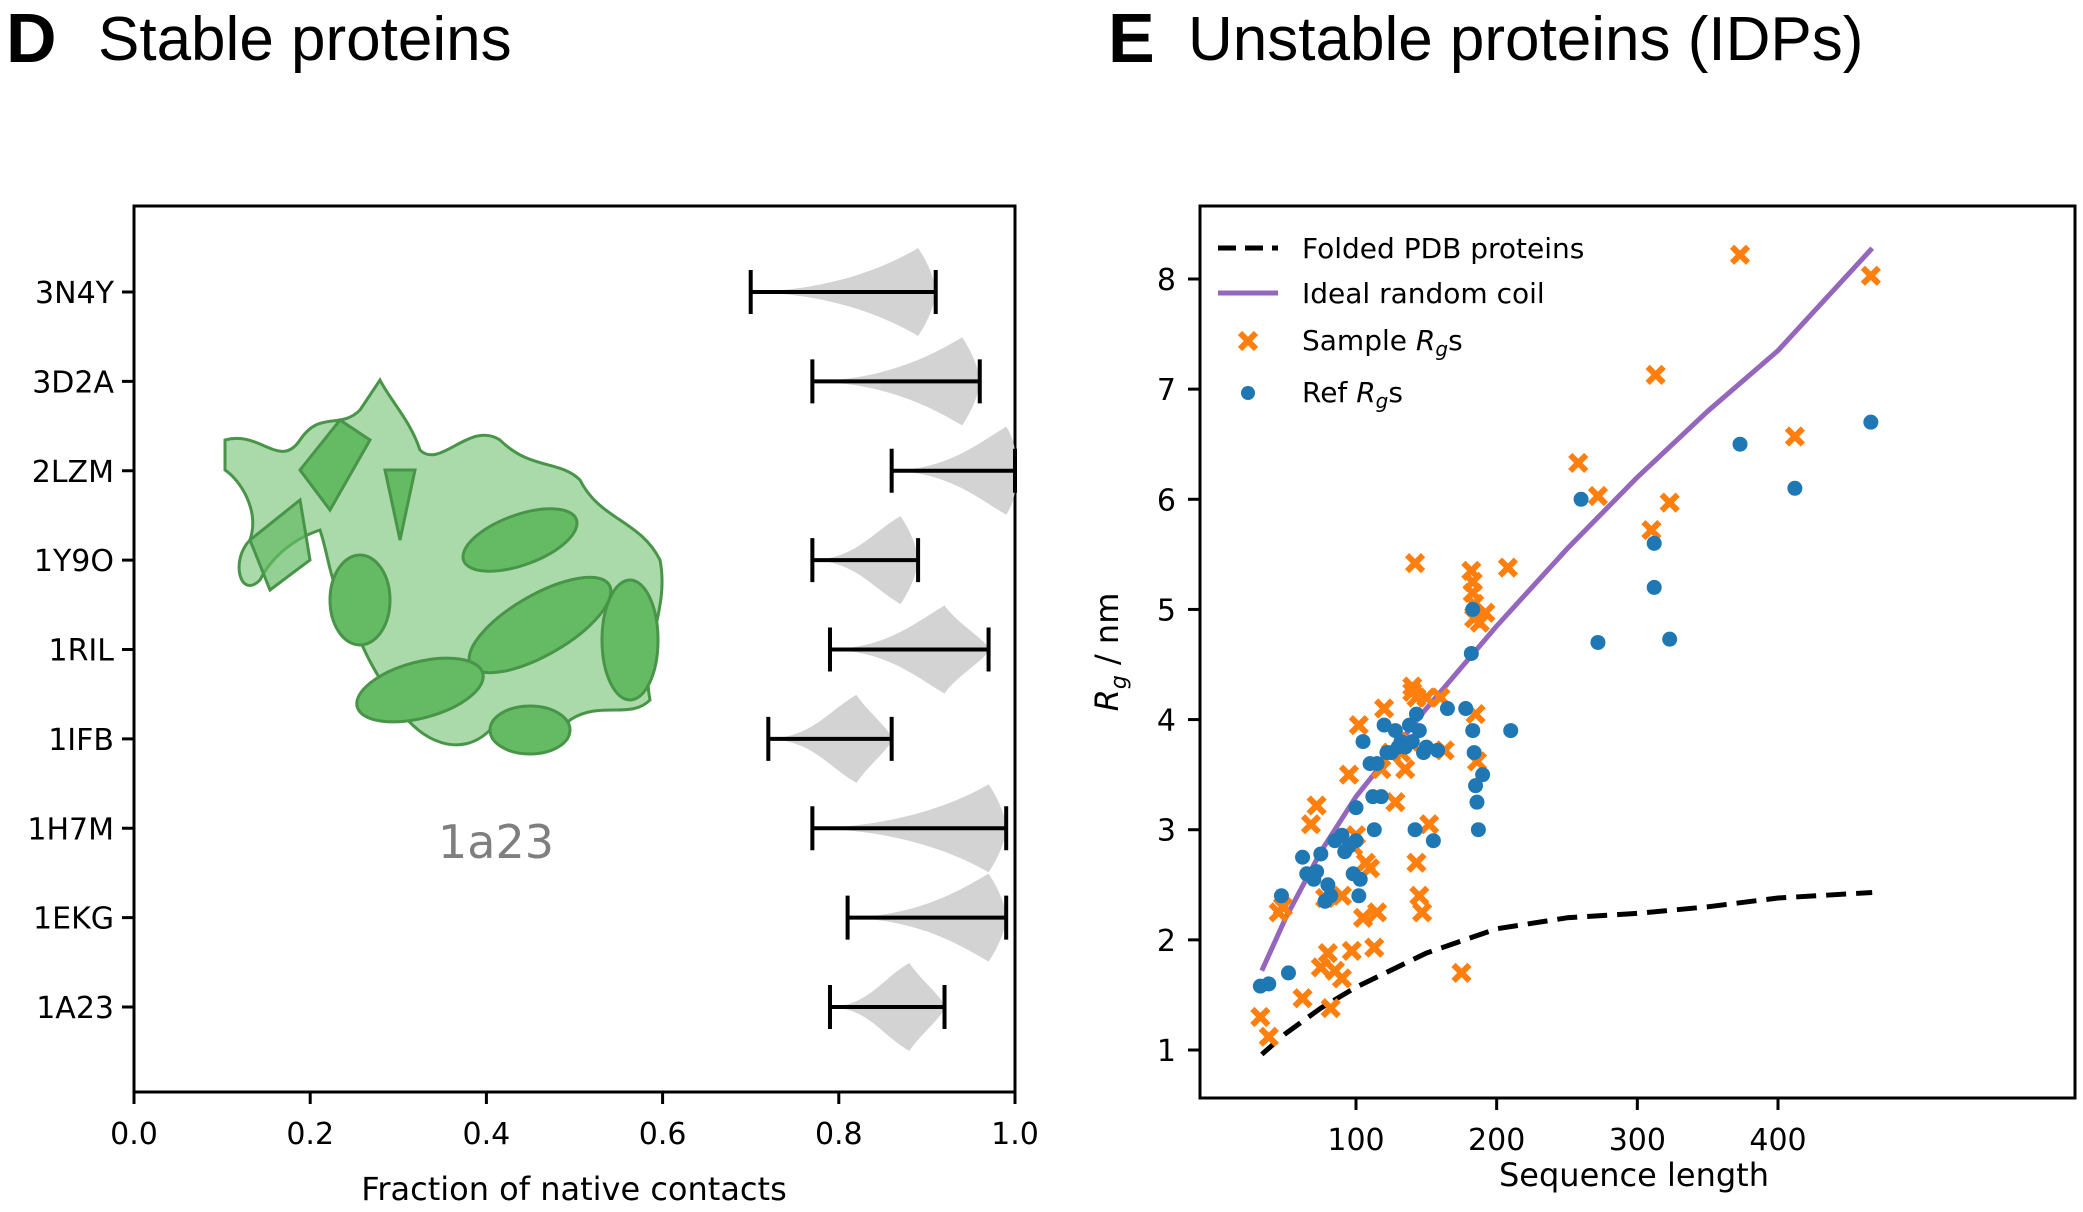  I want to click on y-tick-label: 3D2A, so click(73, 382).